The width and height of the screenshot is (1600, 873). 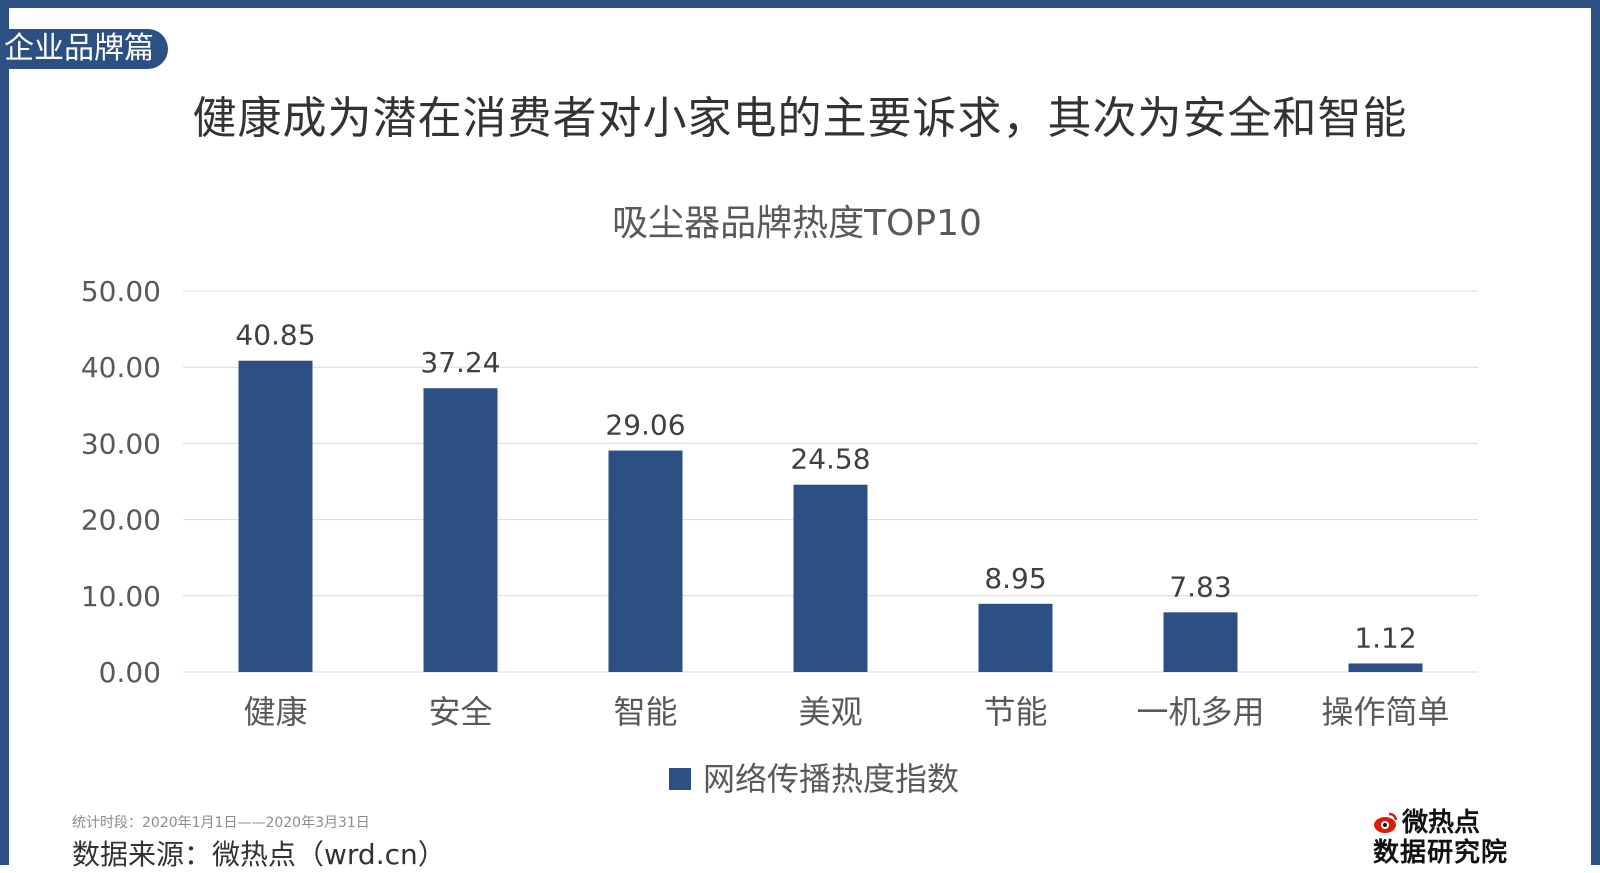 What do you see at coordinates (275, 712) in the screenshot?
I see `x-tick-label: 健康` at bounding box center [275, 712].